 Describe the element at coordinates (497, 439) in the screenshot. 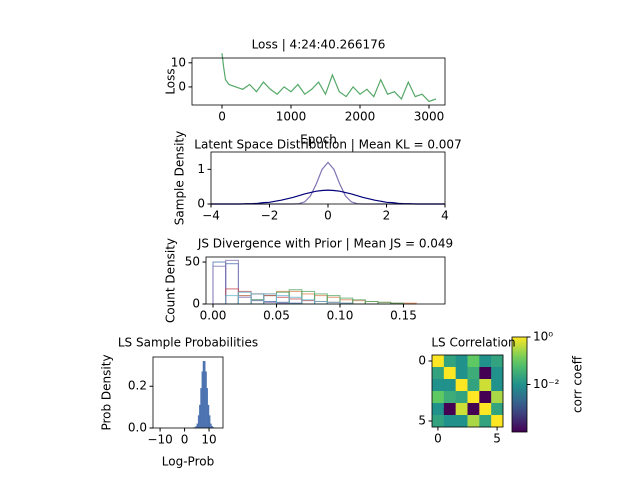

I see `x-tick-label: 5` at that location.